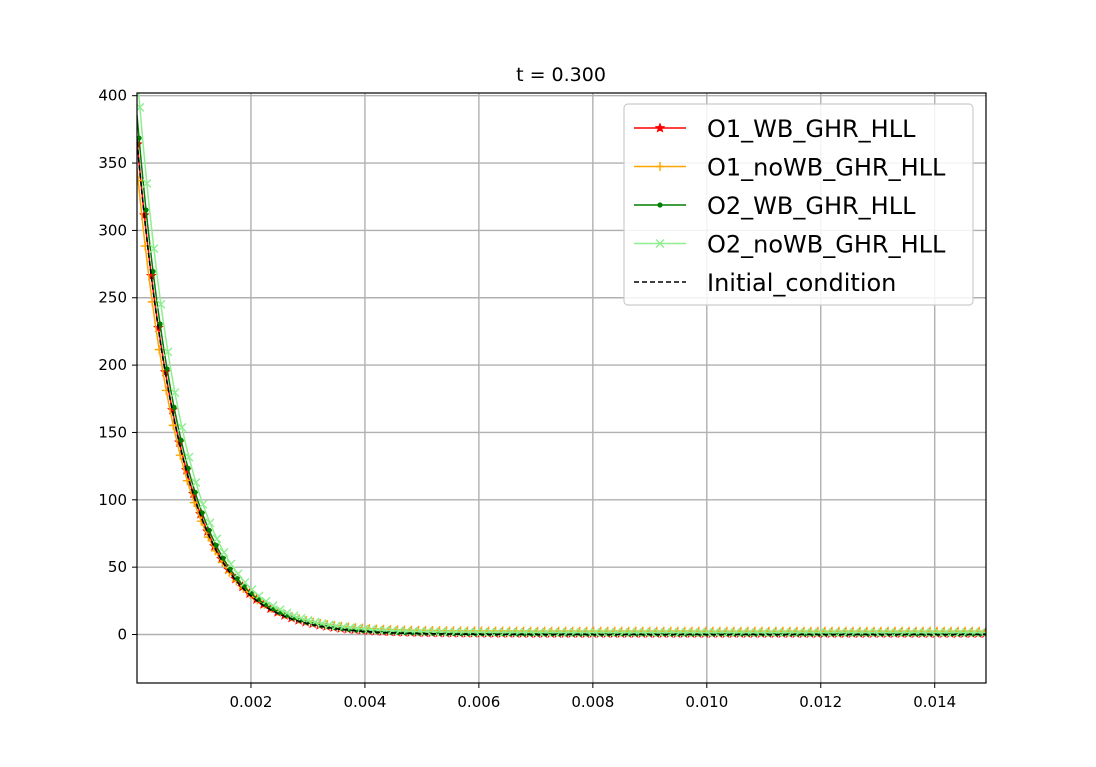  What do you see at coordinates (112, 432) in the screenshot?
I see `y-tick-label: 150` at bounding box center [112, 432].